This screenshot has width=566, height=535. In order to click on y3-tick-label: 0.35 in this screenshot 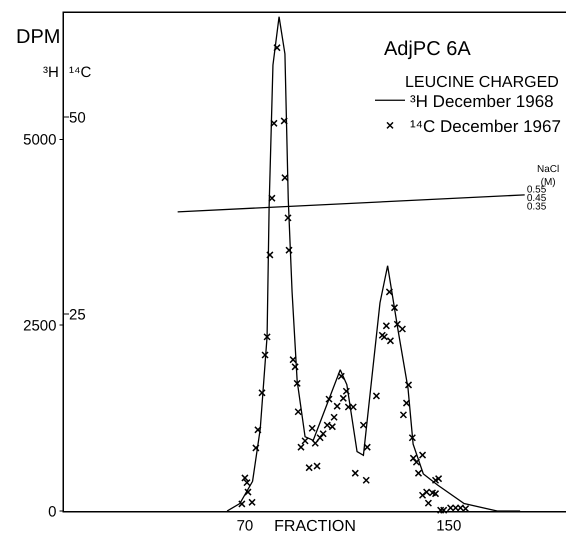, I will do `click(536, 206)`.